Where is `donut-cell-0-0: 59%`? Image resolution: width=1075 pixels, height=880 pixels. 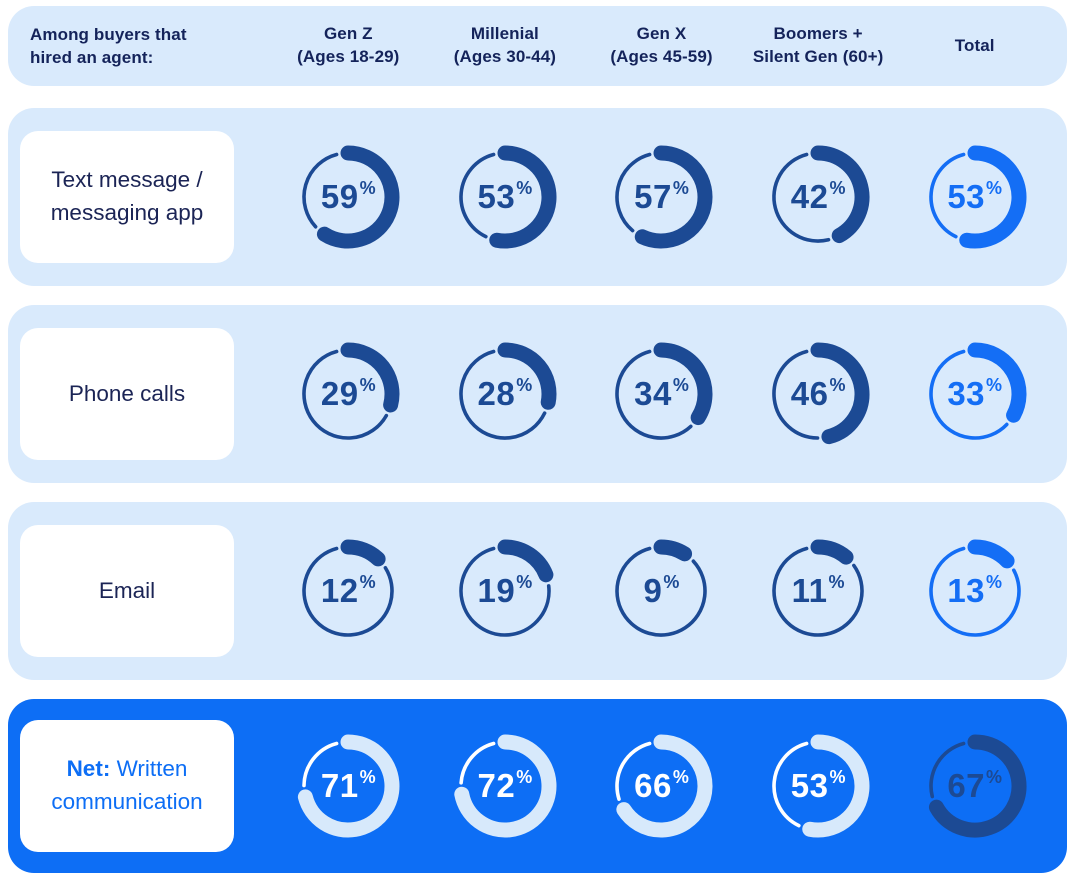
donut-cell-0-0: 59% is located at coordinates (348, 197).